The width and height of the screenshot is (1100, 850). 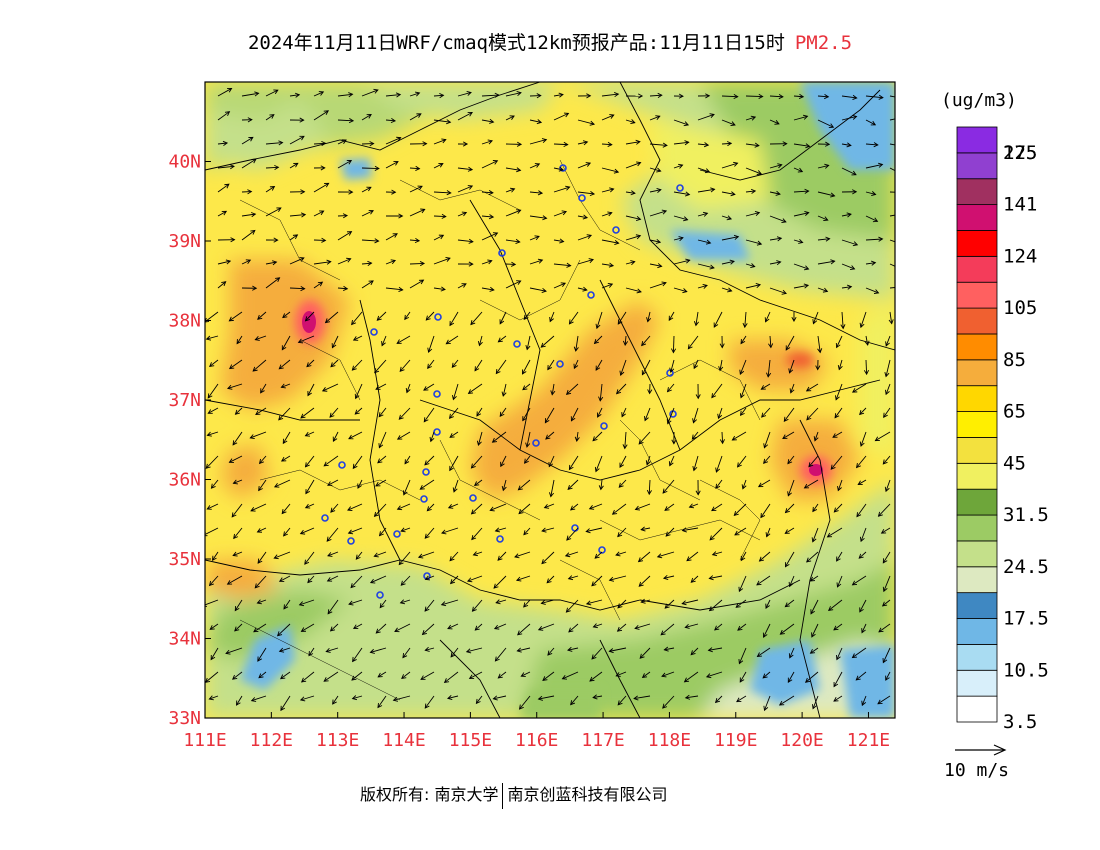 I want to click on lon-tick-label: 120E, so click(x=801, y=740).